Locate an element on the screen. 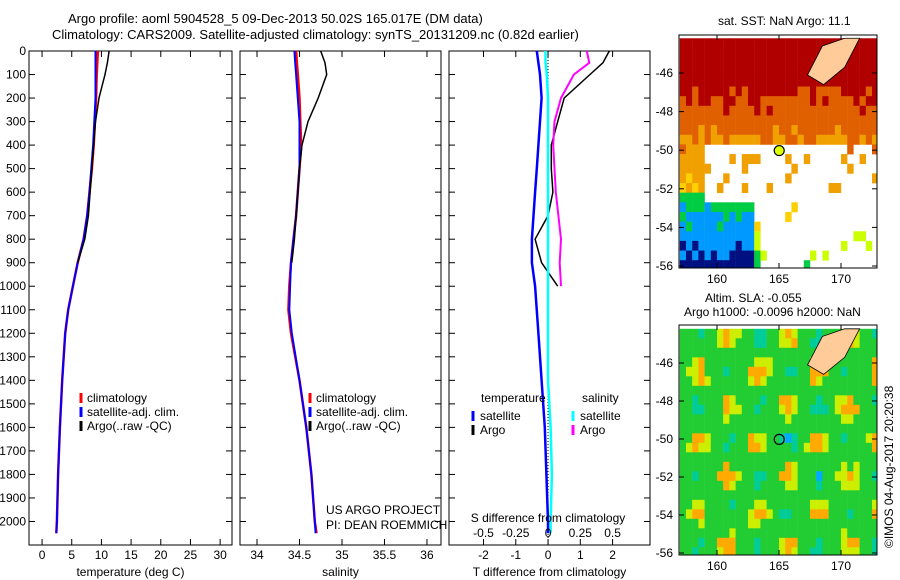 This screenshot has width=900, height=580. legend-label: climatology is located at coordinates (346, 398).